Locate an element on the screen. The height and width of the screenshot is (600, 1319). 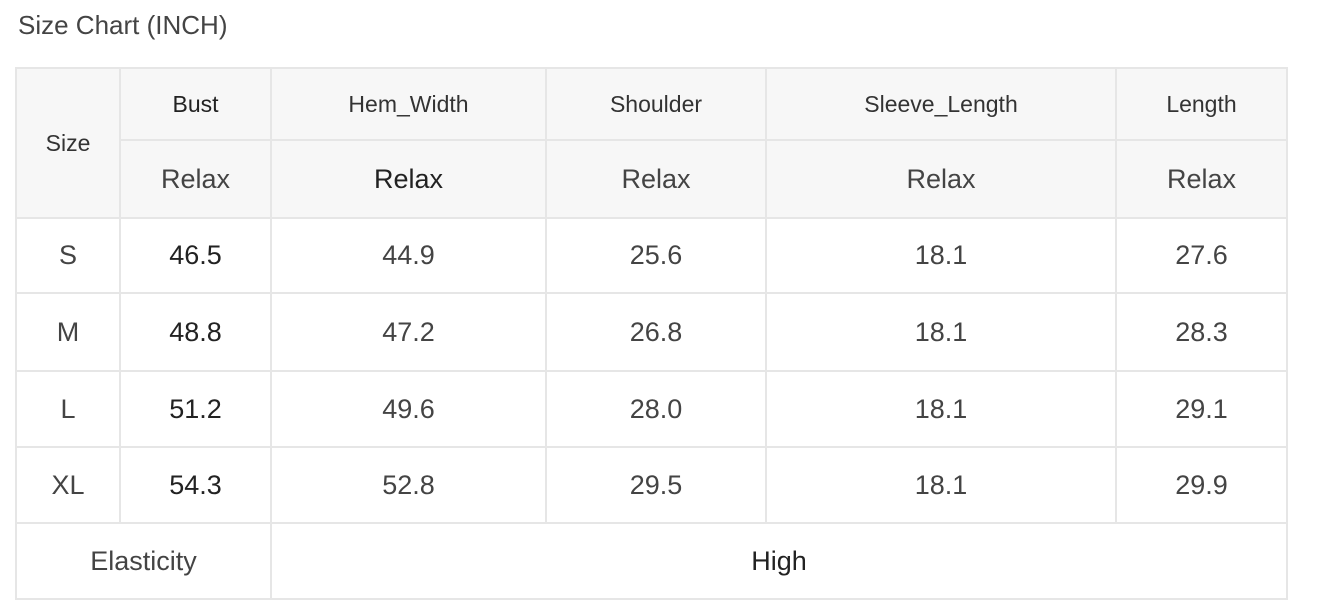
table-row: S 46.5 44.9 25.6 18.1 27.6 is located at coordinates (651, 255).